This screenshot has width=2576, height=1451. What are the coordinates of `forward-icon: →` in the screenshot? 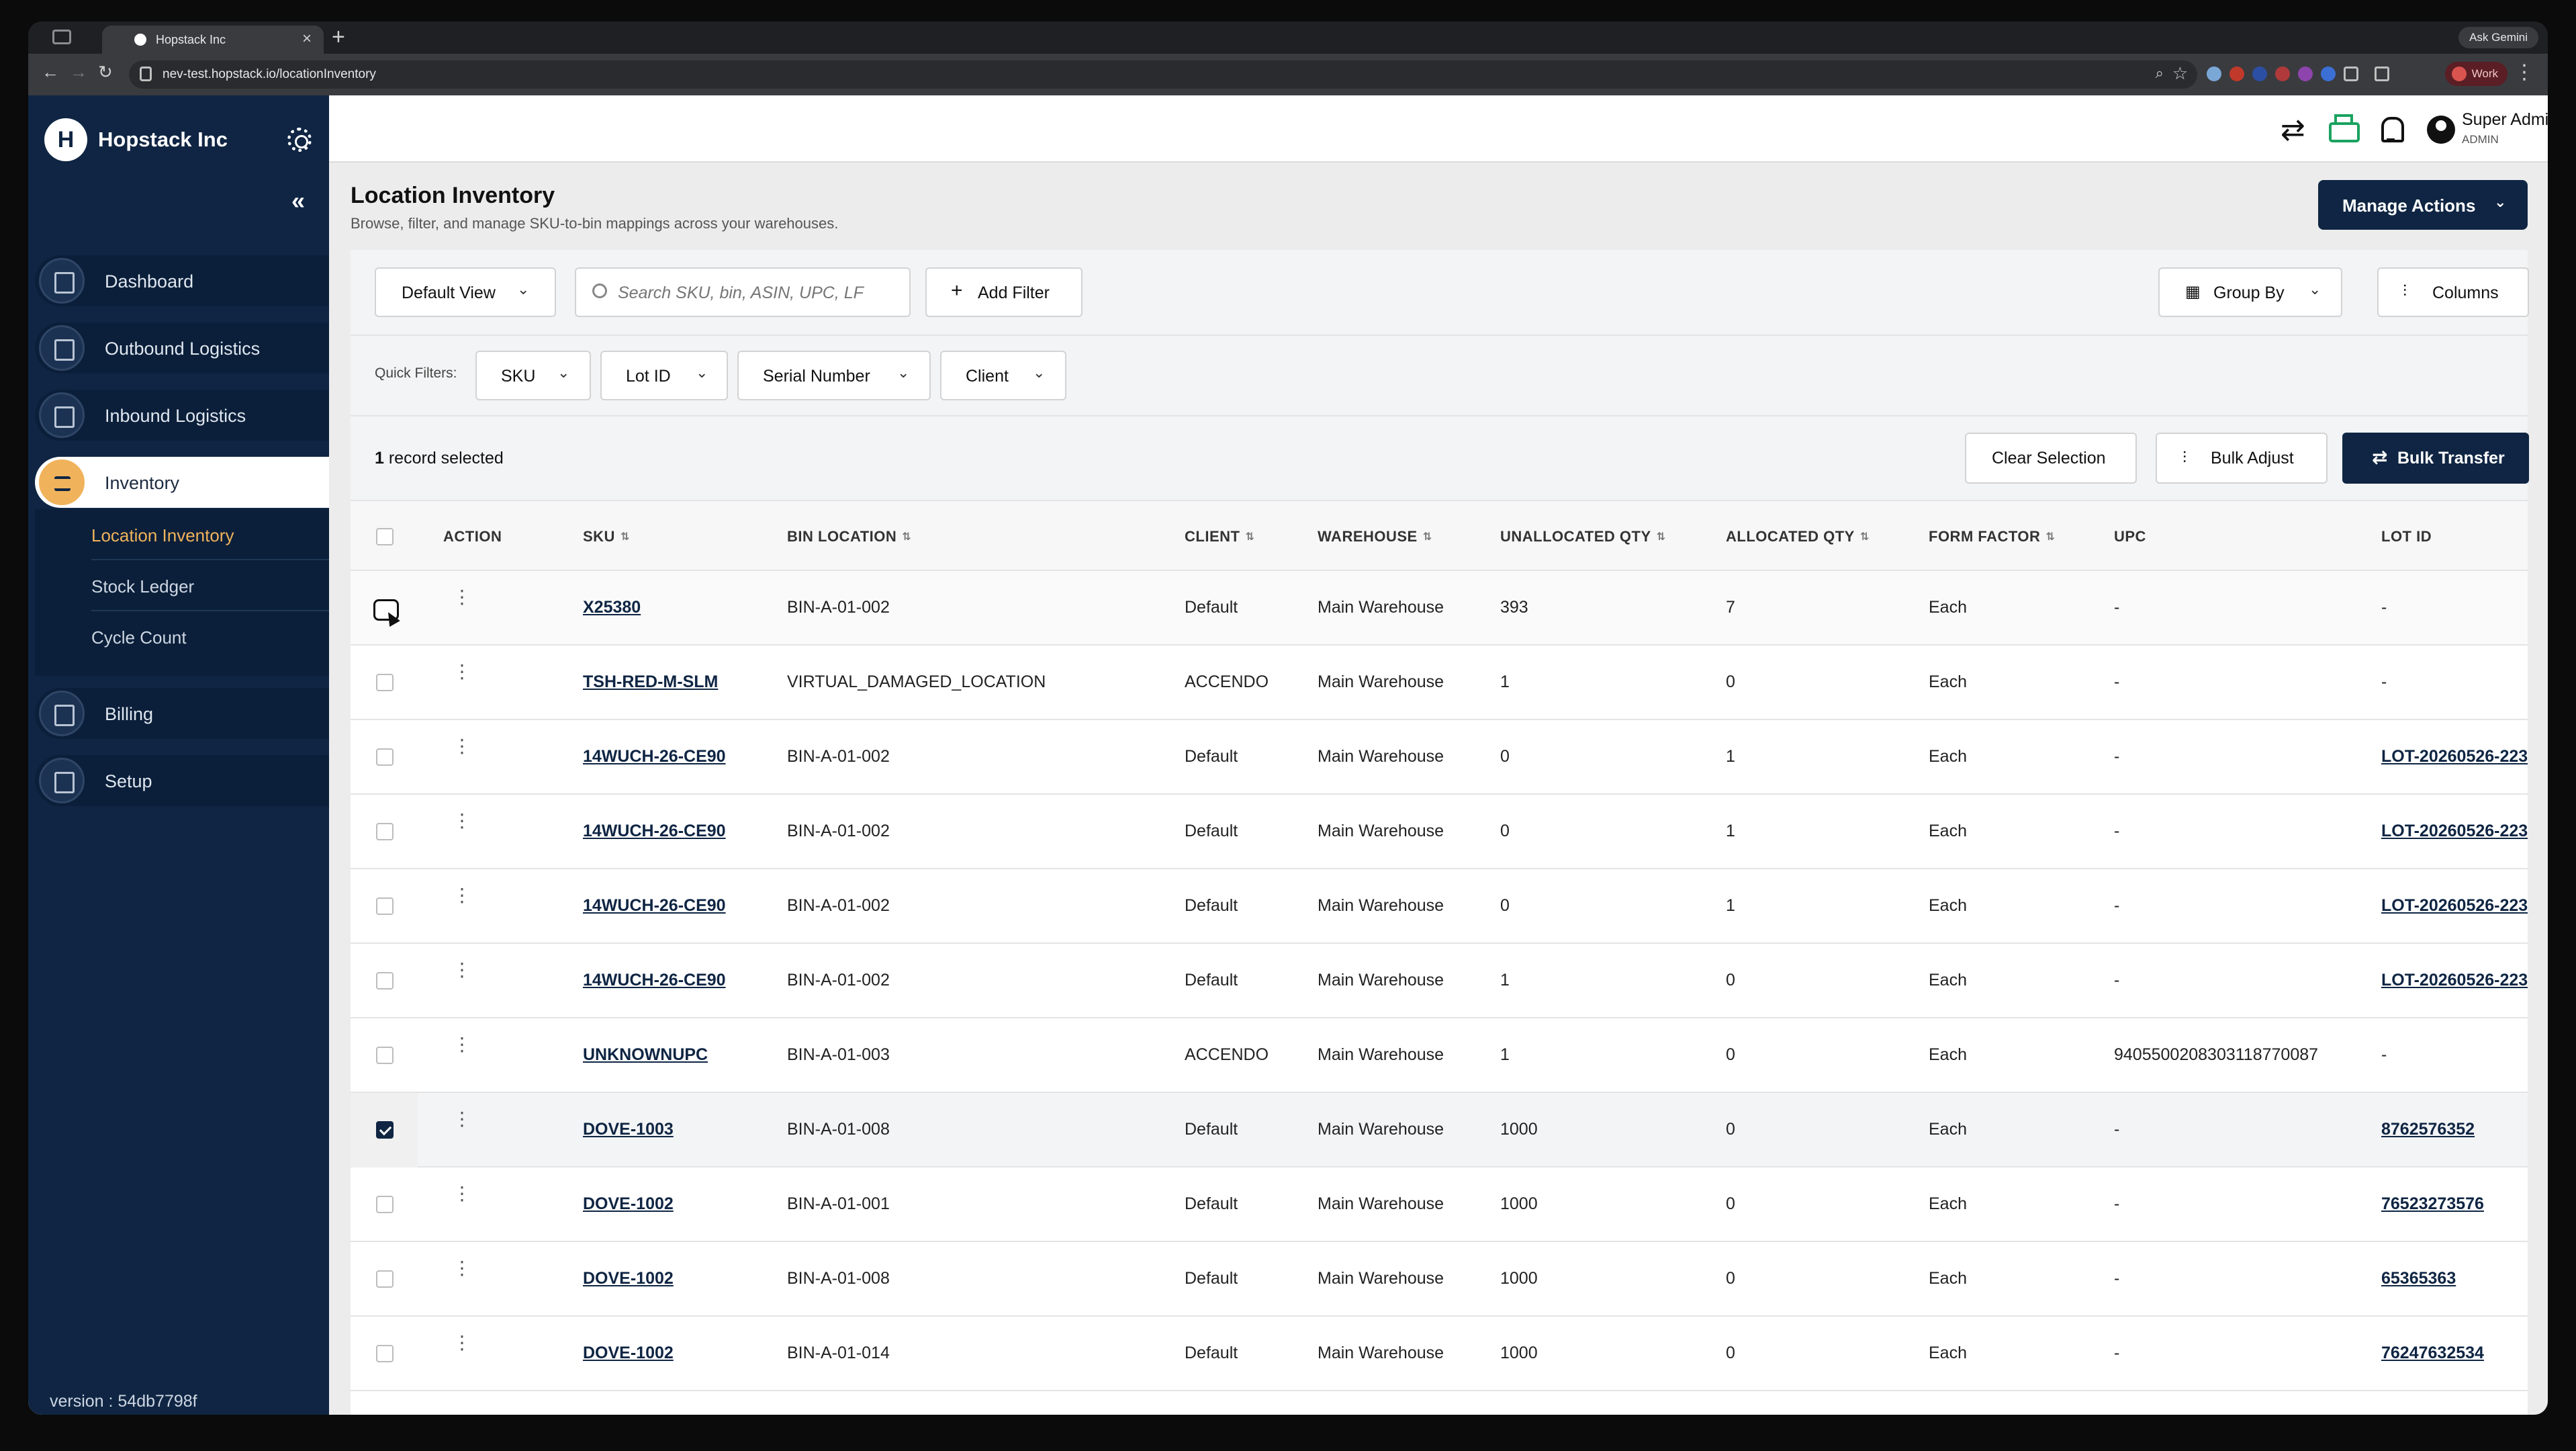 It's located at (78, 72).